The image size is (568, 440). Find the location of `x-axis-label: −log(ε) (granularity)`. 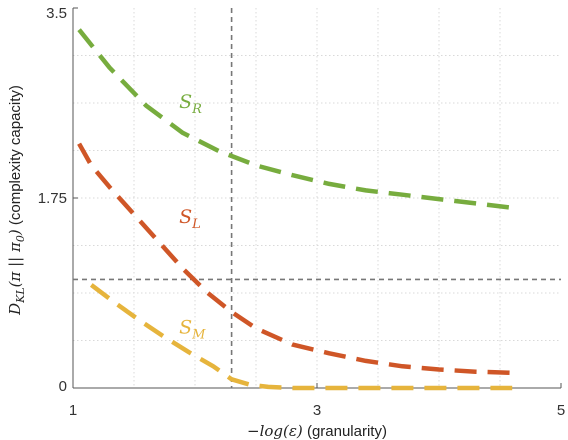

x-axis-label: −log(ε) (granularity) is located at coordinates (317, 431).